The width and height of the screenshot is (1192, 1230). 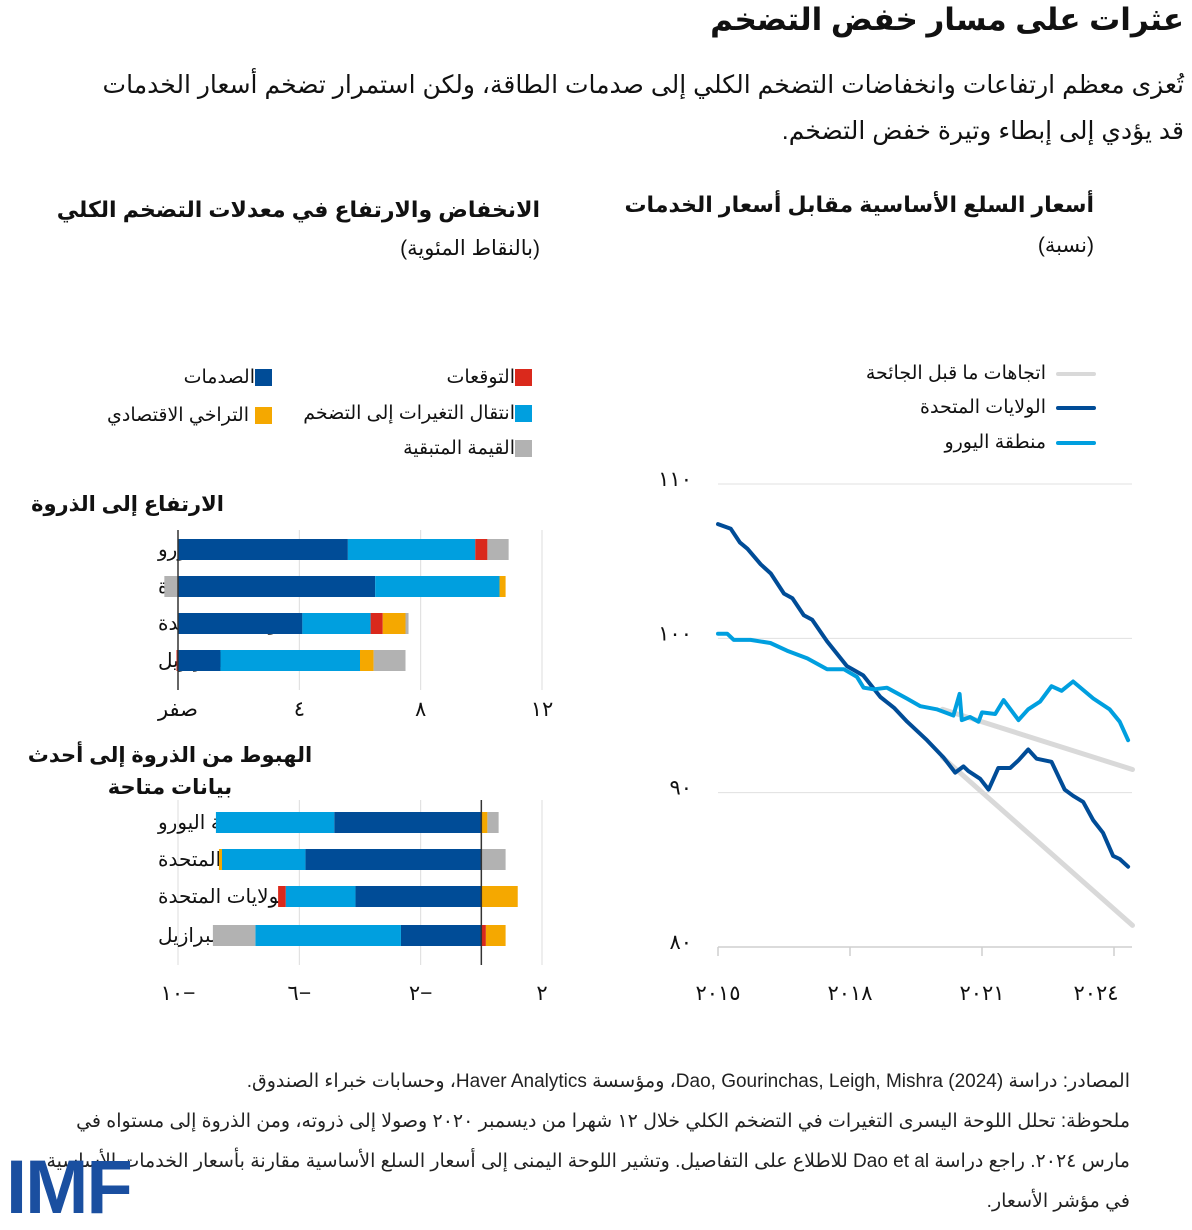 I want to click on legend-item-shocks: الصدمات, so click(x=228, y=377).